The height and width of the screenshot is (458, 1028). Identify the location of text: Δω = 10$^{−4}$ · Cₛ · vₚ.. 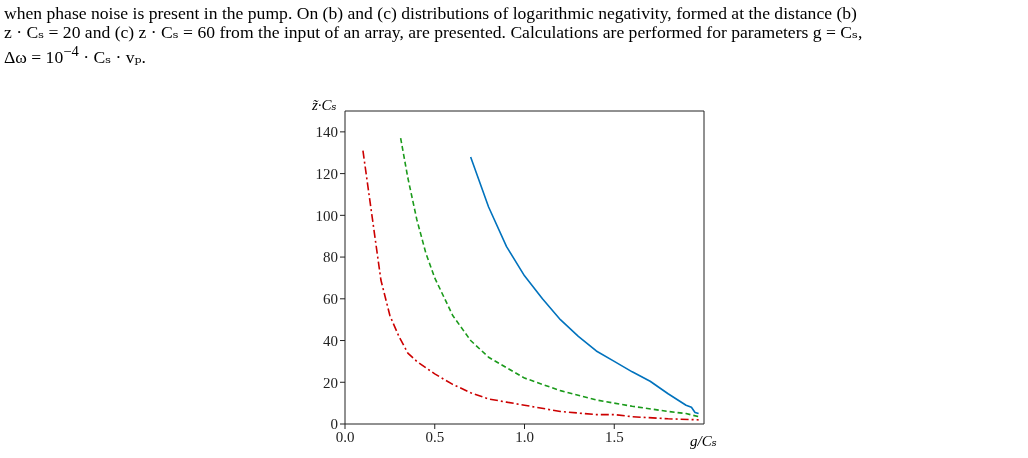
(76, 54).